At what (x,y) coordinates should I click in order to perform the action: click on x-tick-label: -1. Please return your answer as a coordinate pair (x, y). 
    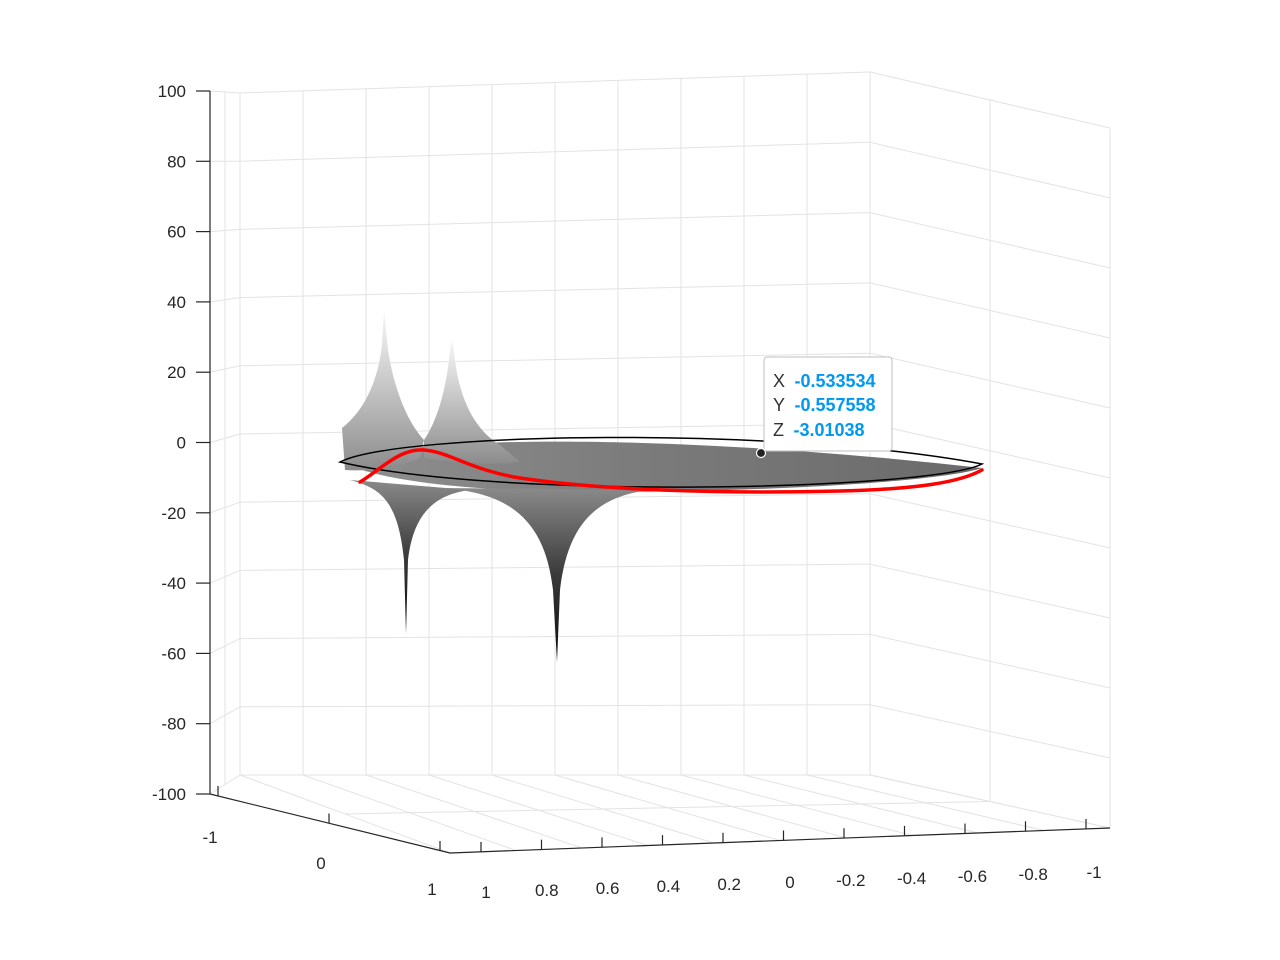
    Looking at the image, I should click on (1093, 872).